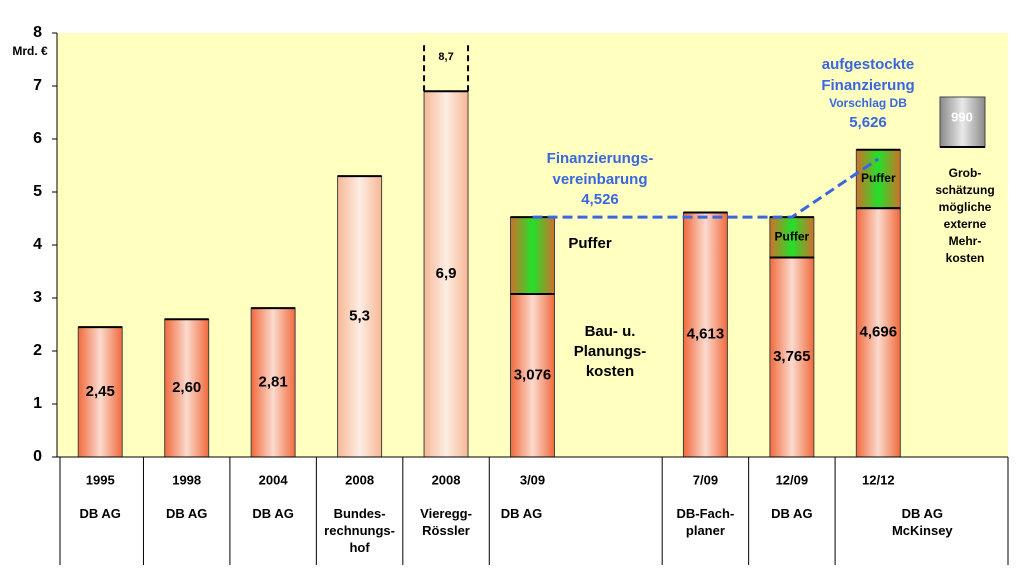  I want to click on estimate-value: 990, so click(962, 116).